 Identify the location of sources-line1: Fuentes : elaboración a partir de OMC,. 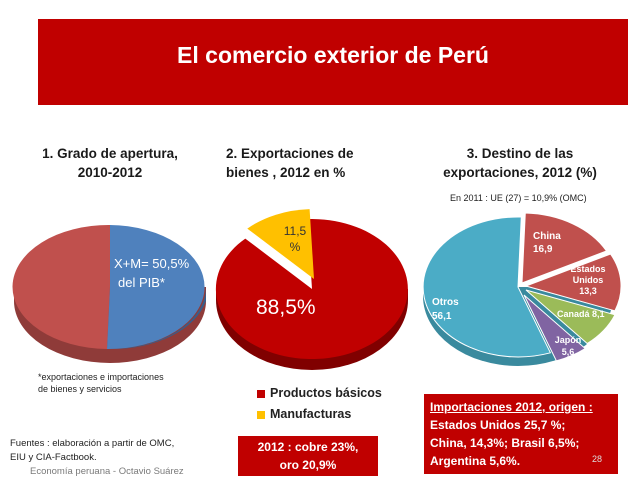
(92, 443).